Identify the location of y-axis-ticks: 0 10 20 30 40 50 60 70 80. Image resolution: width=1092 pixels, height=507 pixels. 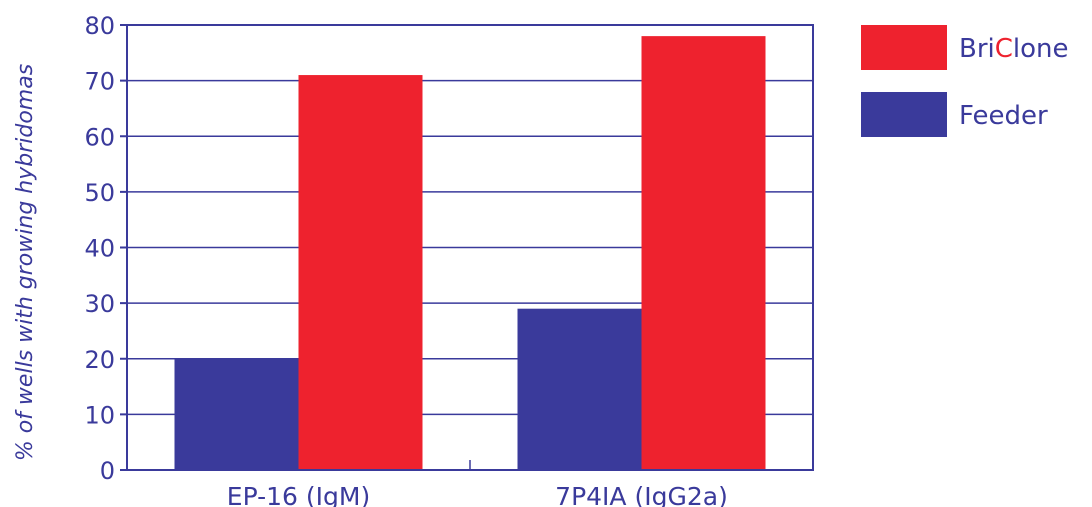
(105, 248).